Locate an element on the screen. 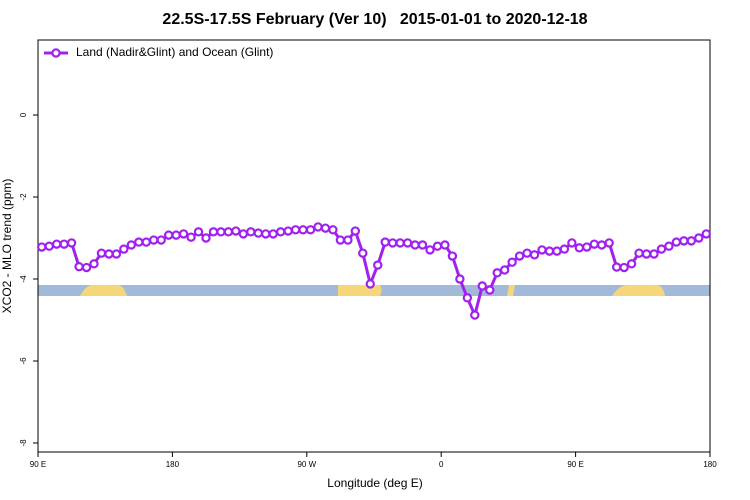  legend-marker is located at coordinates (56, 53).